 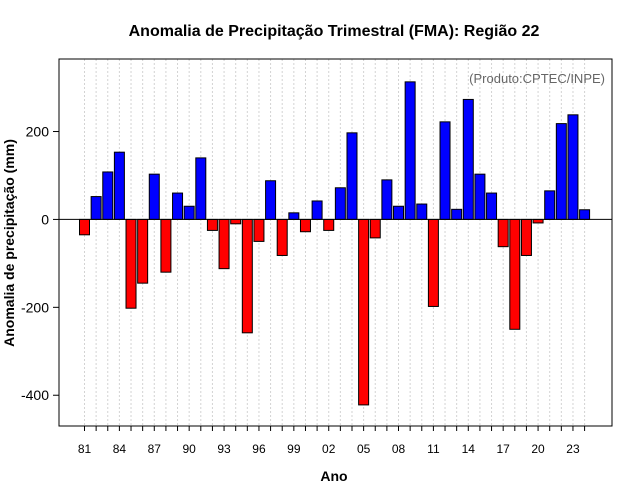 What do you see at coordinates (166, 245) in the screenshot?
I see `bar-1988` at bounding box center [166, 245].